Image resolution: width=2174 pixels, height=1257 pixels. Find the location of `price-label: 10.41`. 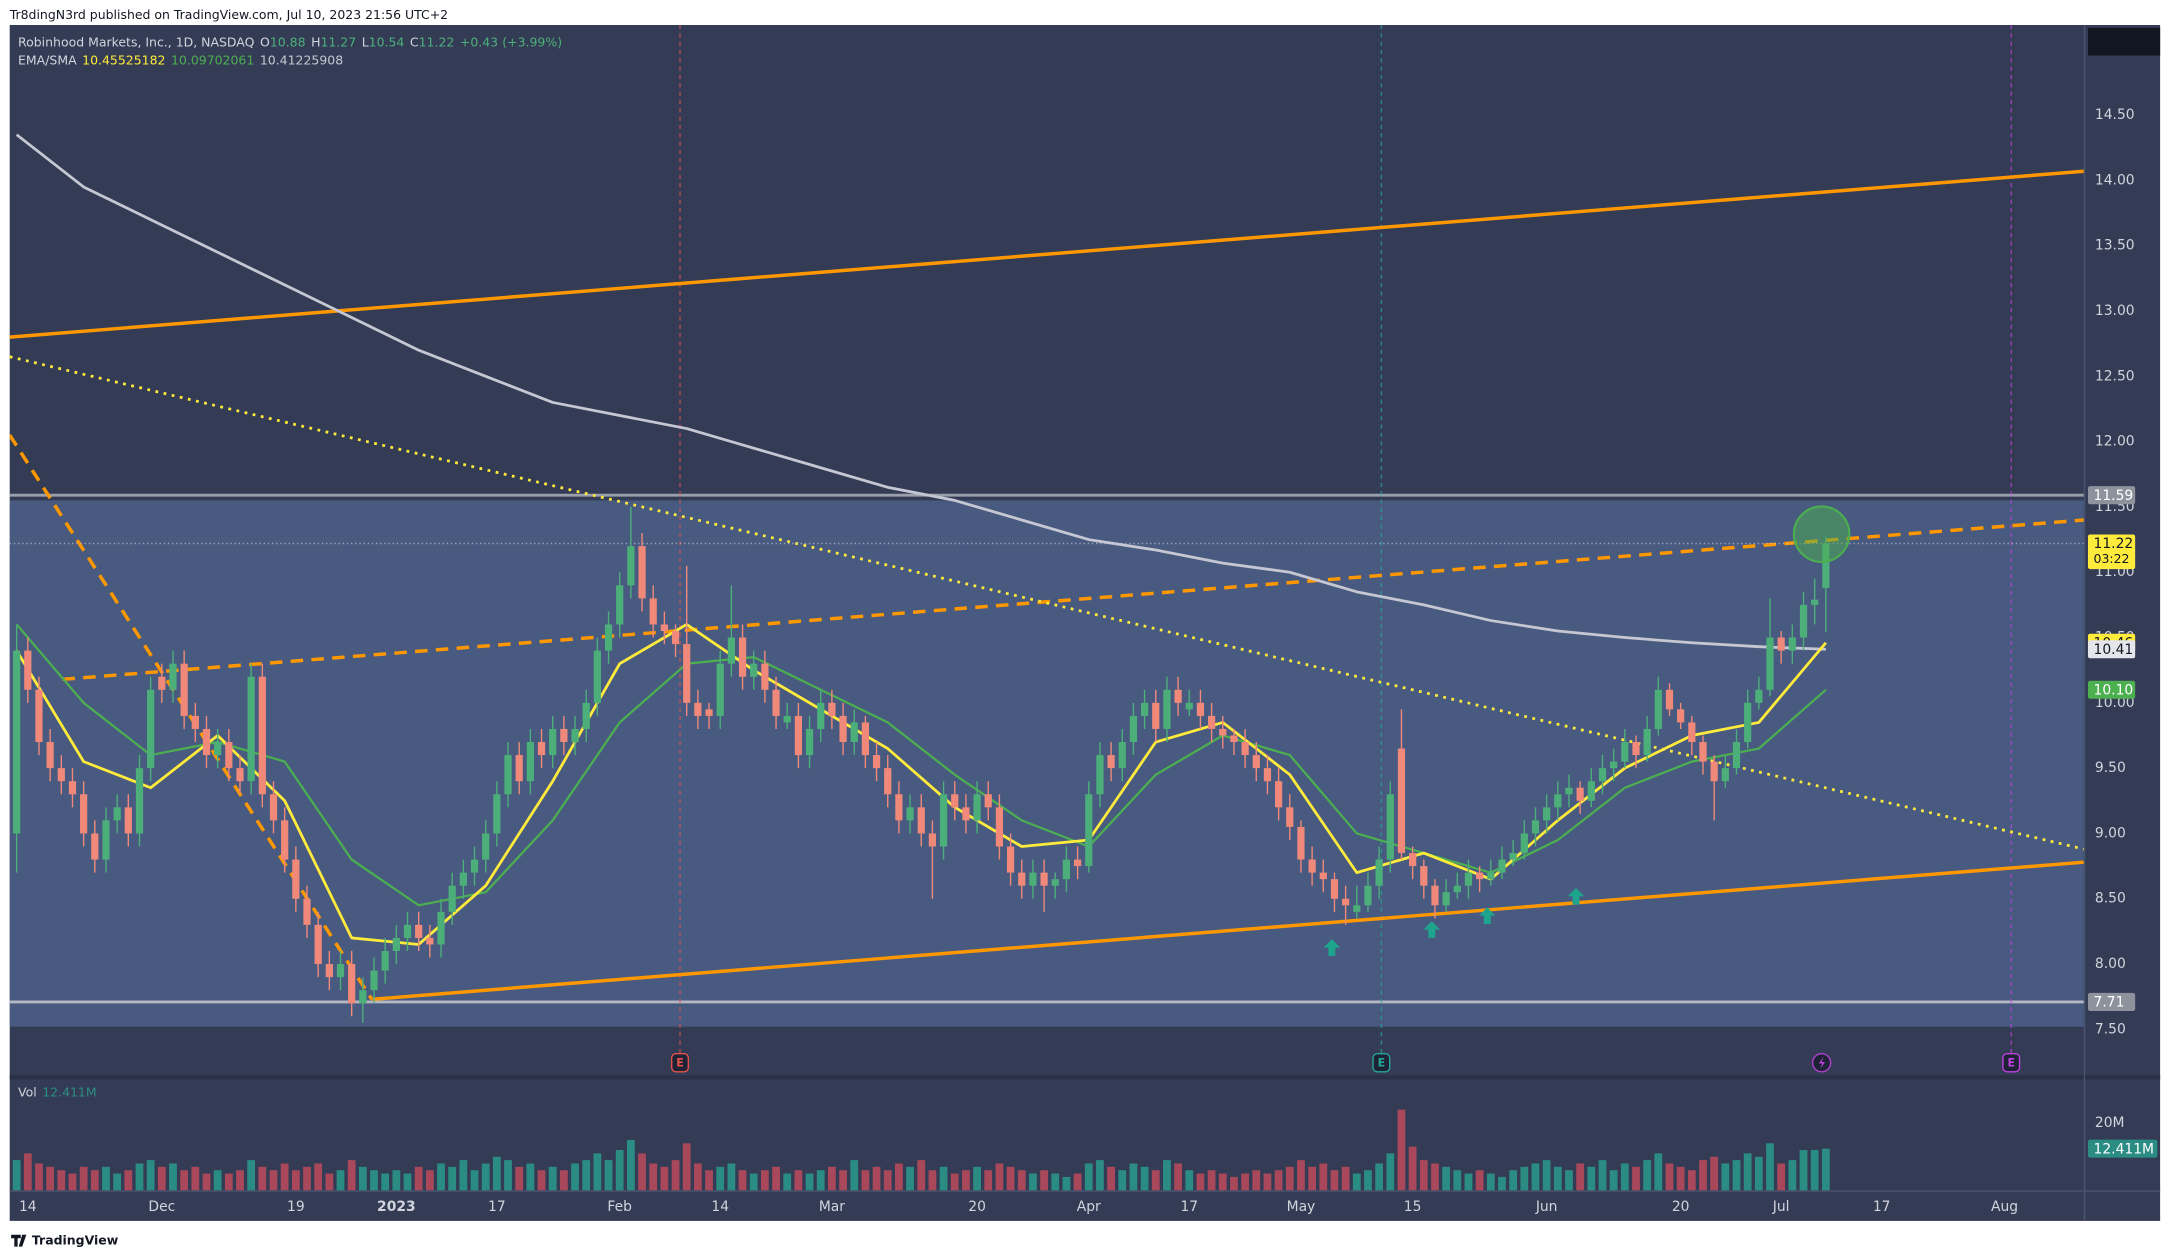

price-label: 10.41 is located at coordinates (2114, 650).